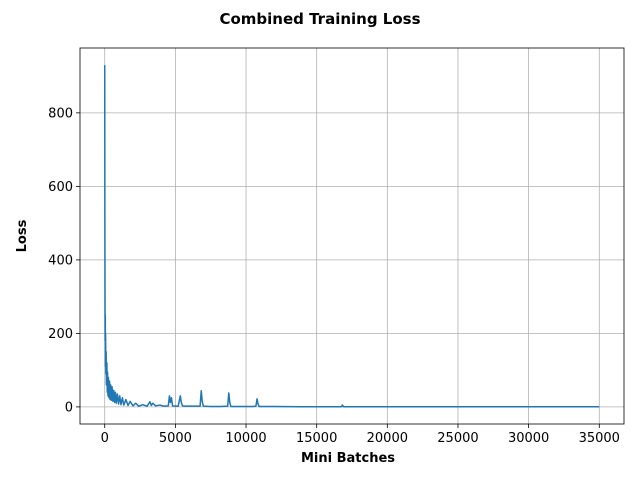 Image resolution: width=640 pixels, height=480 pixels. I want to click on chart-title: Combined Training Loss, so click(319, 19).